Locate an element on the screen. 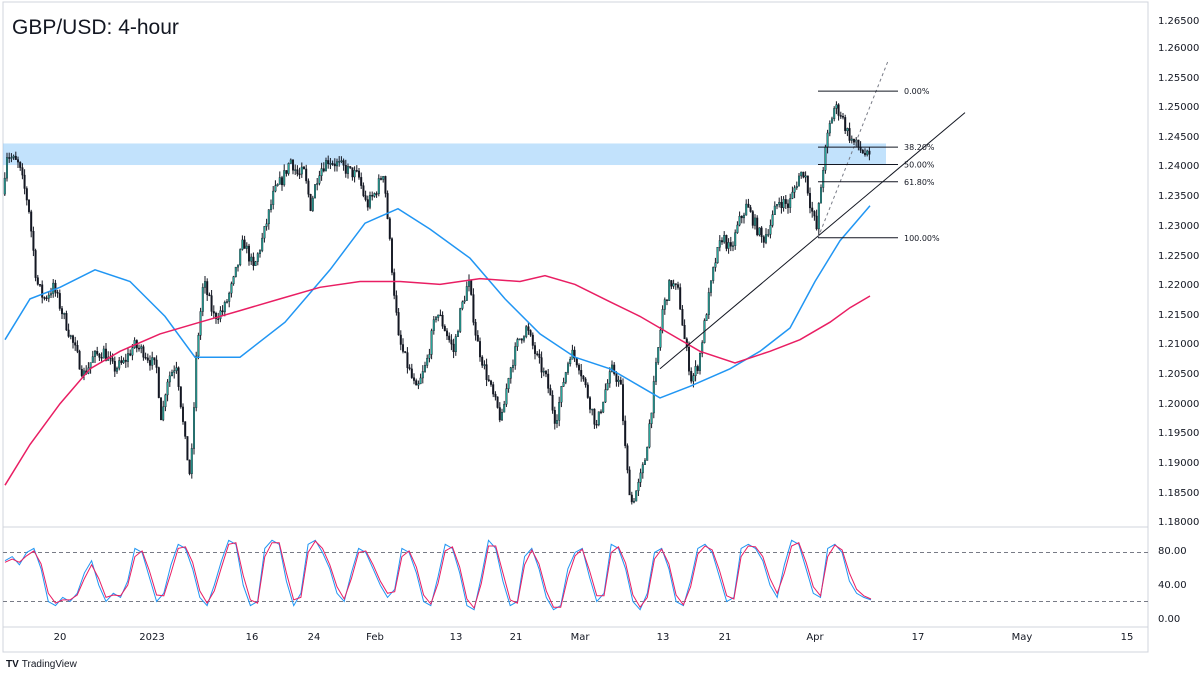 The width and height of the screenshot is (1200, 675). x-tick-label: Apr is located at coordinates (815, 637).